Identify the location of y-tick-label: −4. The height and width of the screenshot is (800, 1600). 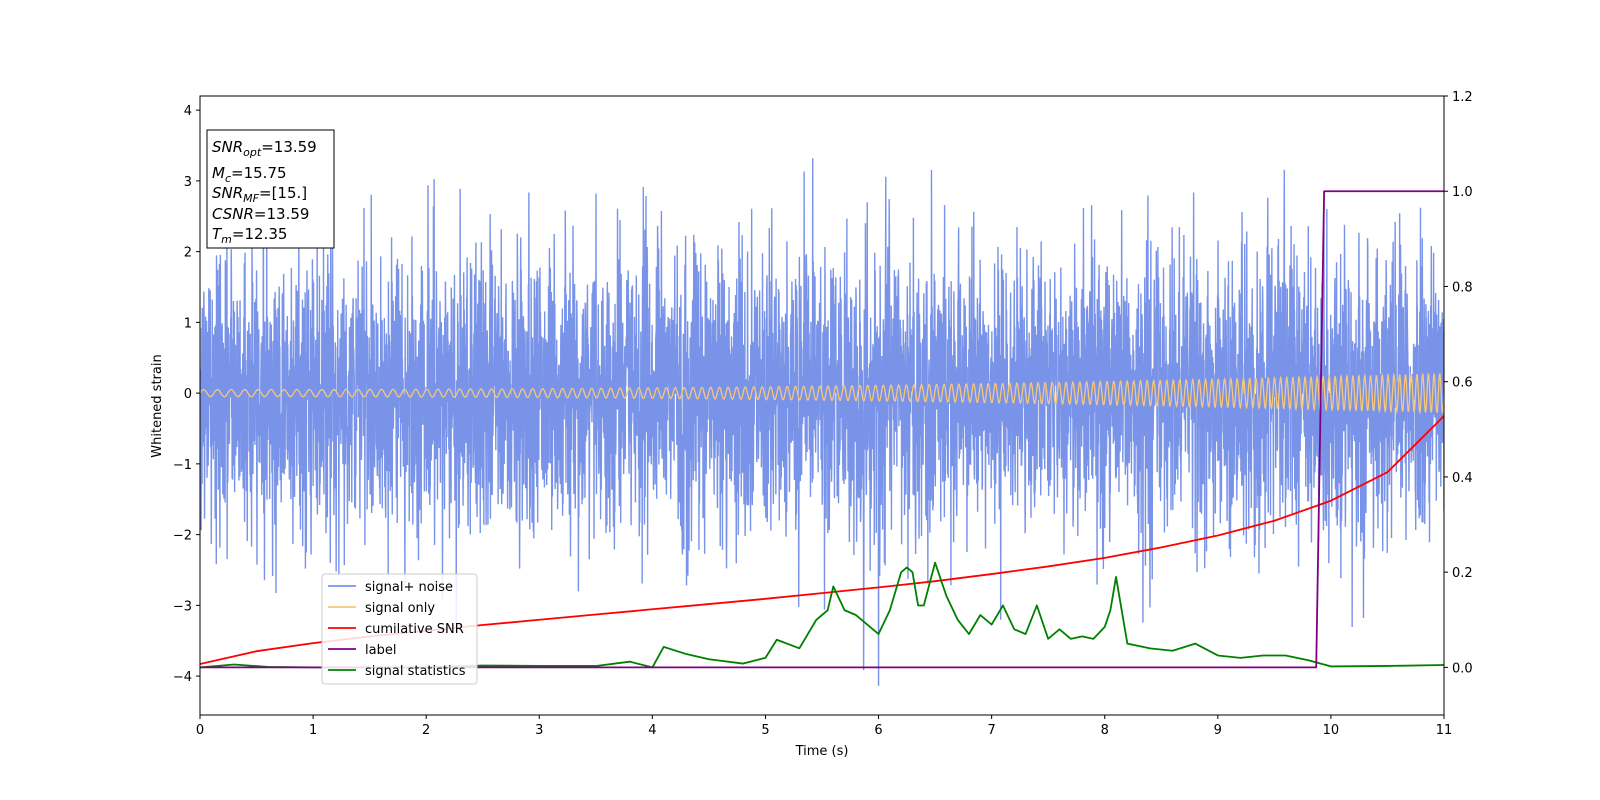
(182, 677).